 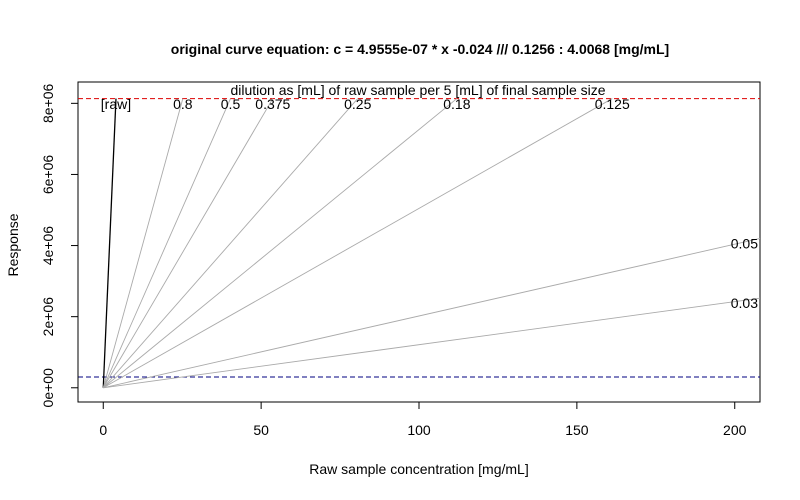 I want to click on y-tick-label: 0e+00, so click(x=48, y=388).